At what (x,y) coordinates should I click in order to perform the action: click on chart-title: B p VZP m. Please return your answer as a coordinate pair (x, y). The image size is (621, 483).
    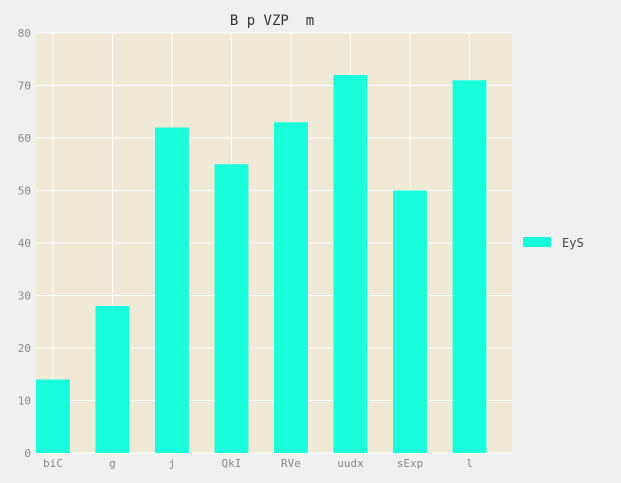
    Looking at the image, I should click on (272, 21).